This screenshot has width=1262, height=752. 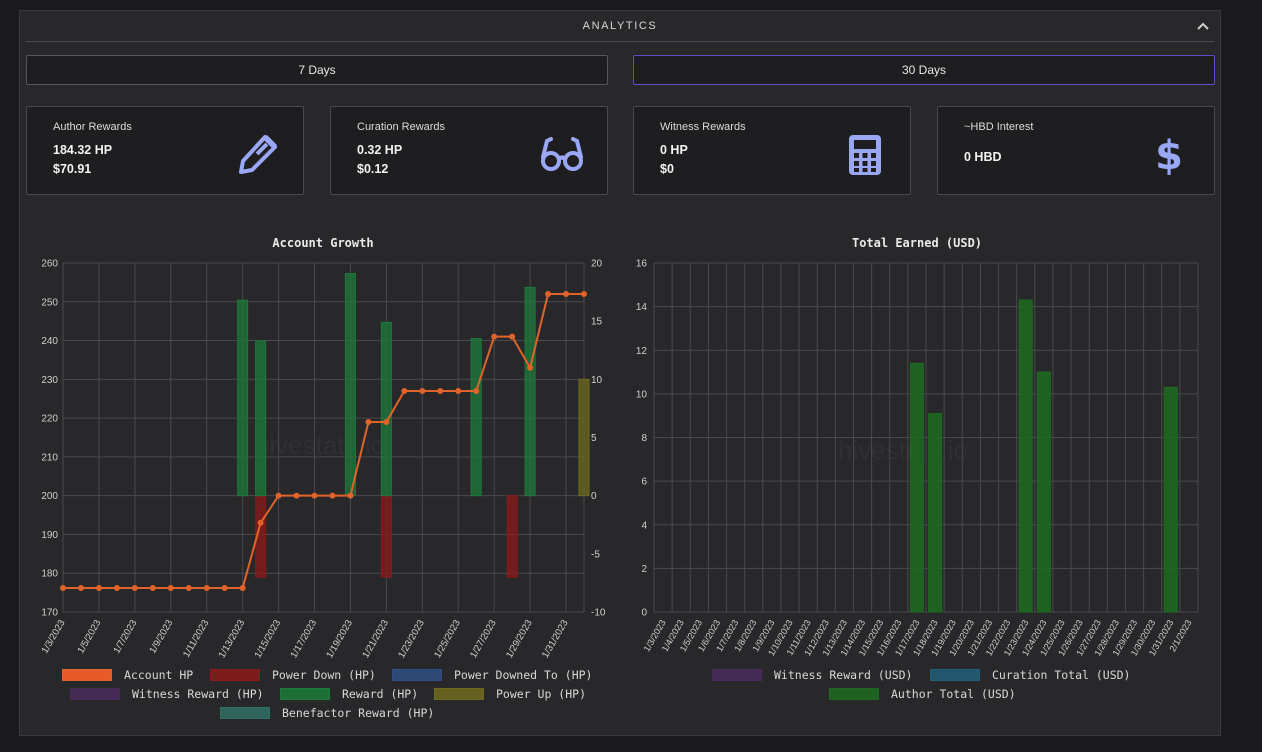 I want to click on legend-item: Power Downed To (HP), so click(x=492, y=675).